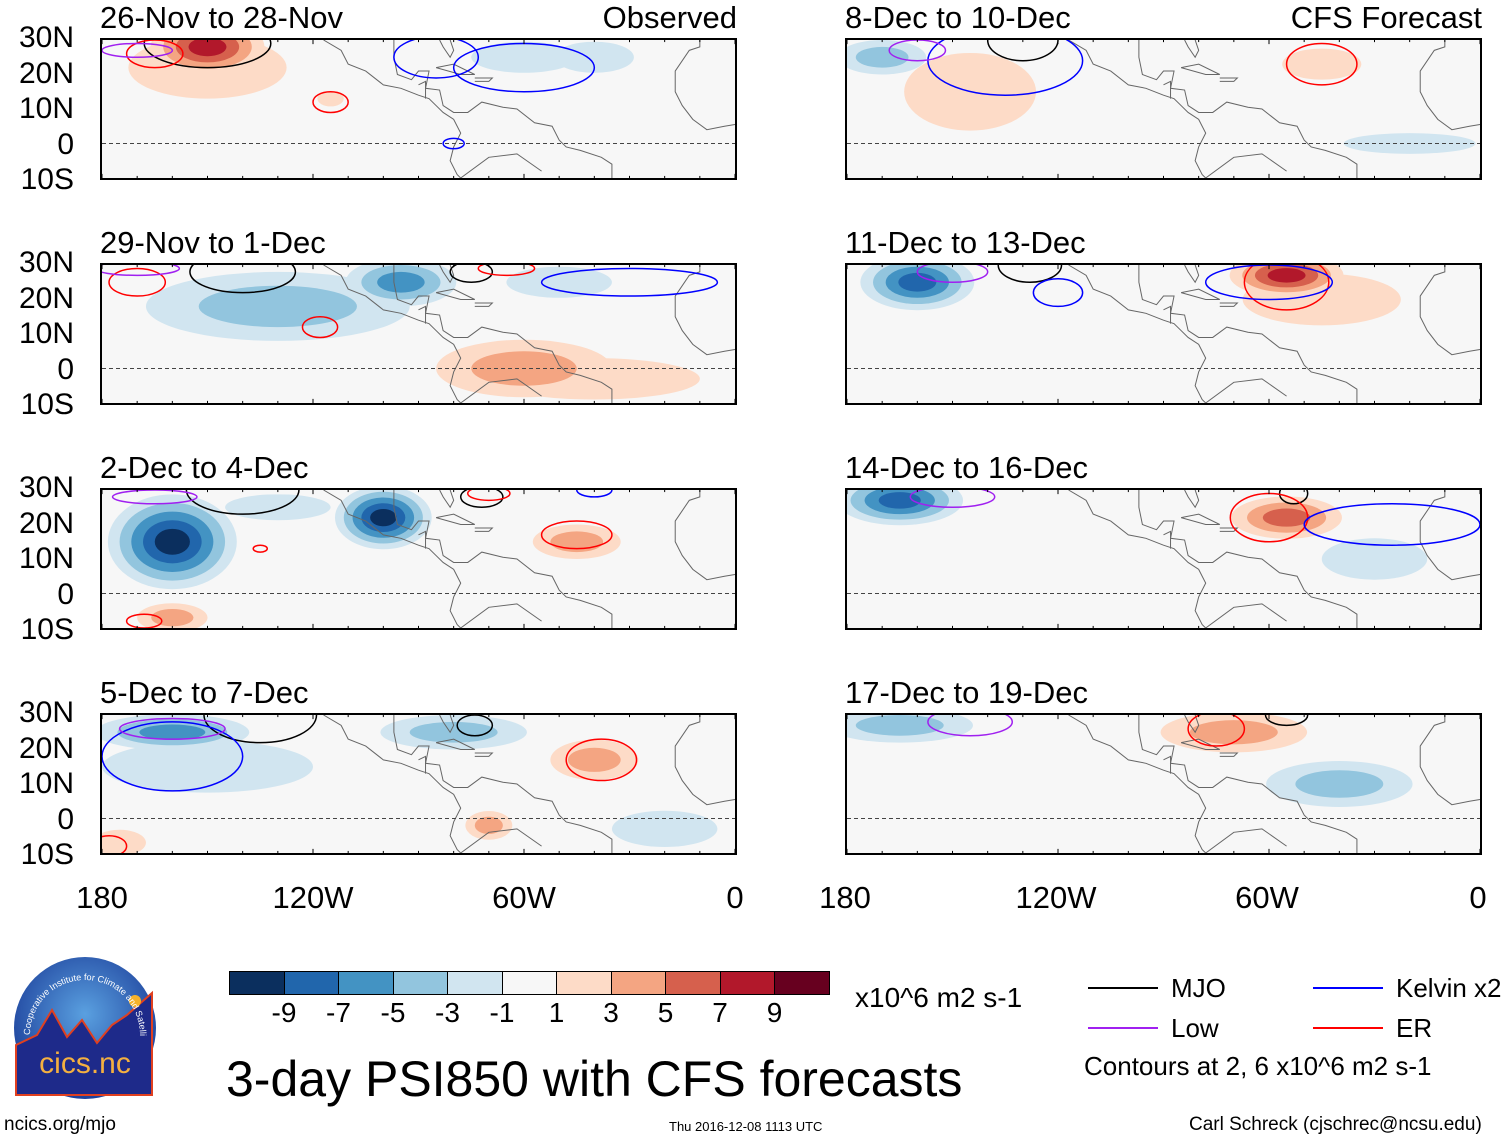  I want to click on map-panel: 29-Nov to 1-Dec, so click(418, 315).